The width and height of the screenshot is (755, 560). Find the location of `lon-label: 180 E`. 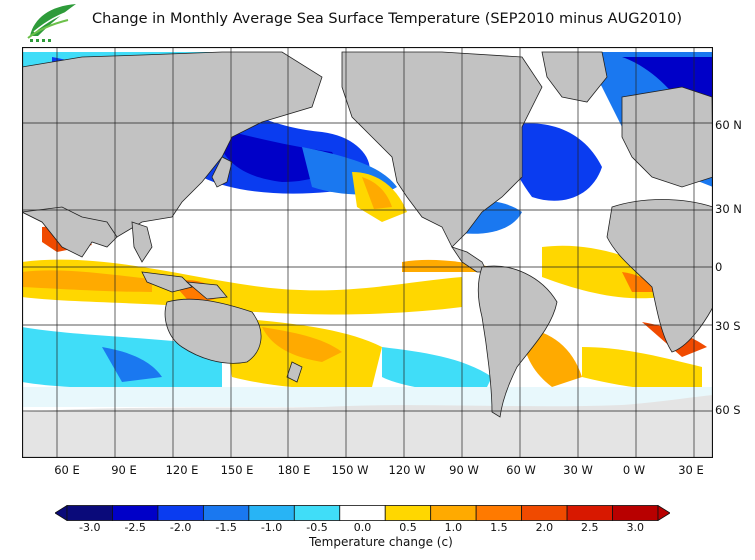

lon-label: 180 E is located at coordinates (294, 470).